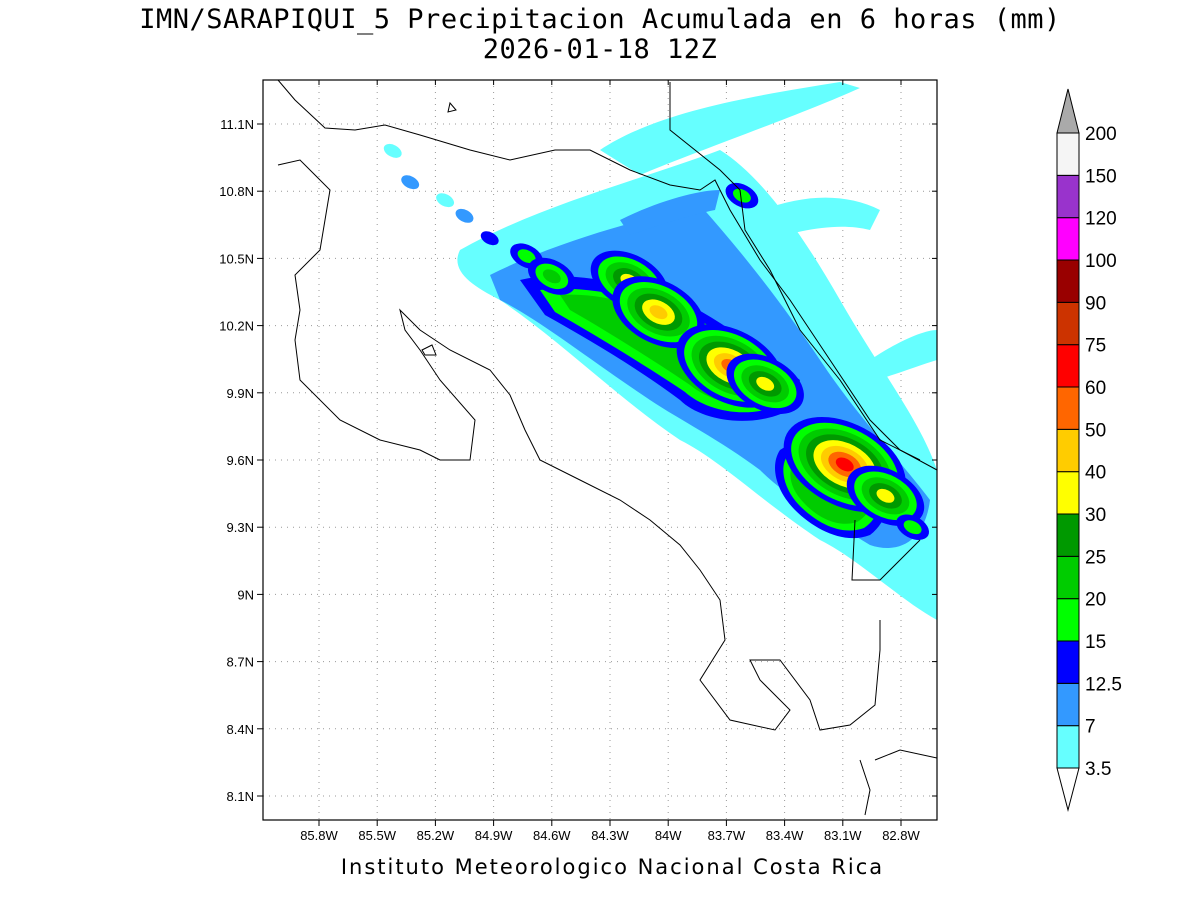  What do you see at coordinates (1095, 642) in the screenshot?
I see `colorbar-label: 15` at bounding box center [1095, 642].